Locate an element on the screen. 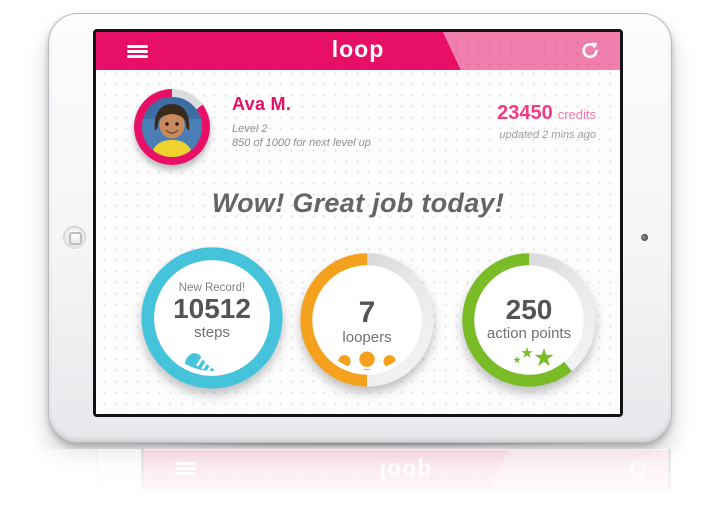 The image size is (720, 520). loopers-stat-circle: 7 loopers is located at coordinates (367, 320).